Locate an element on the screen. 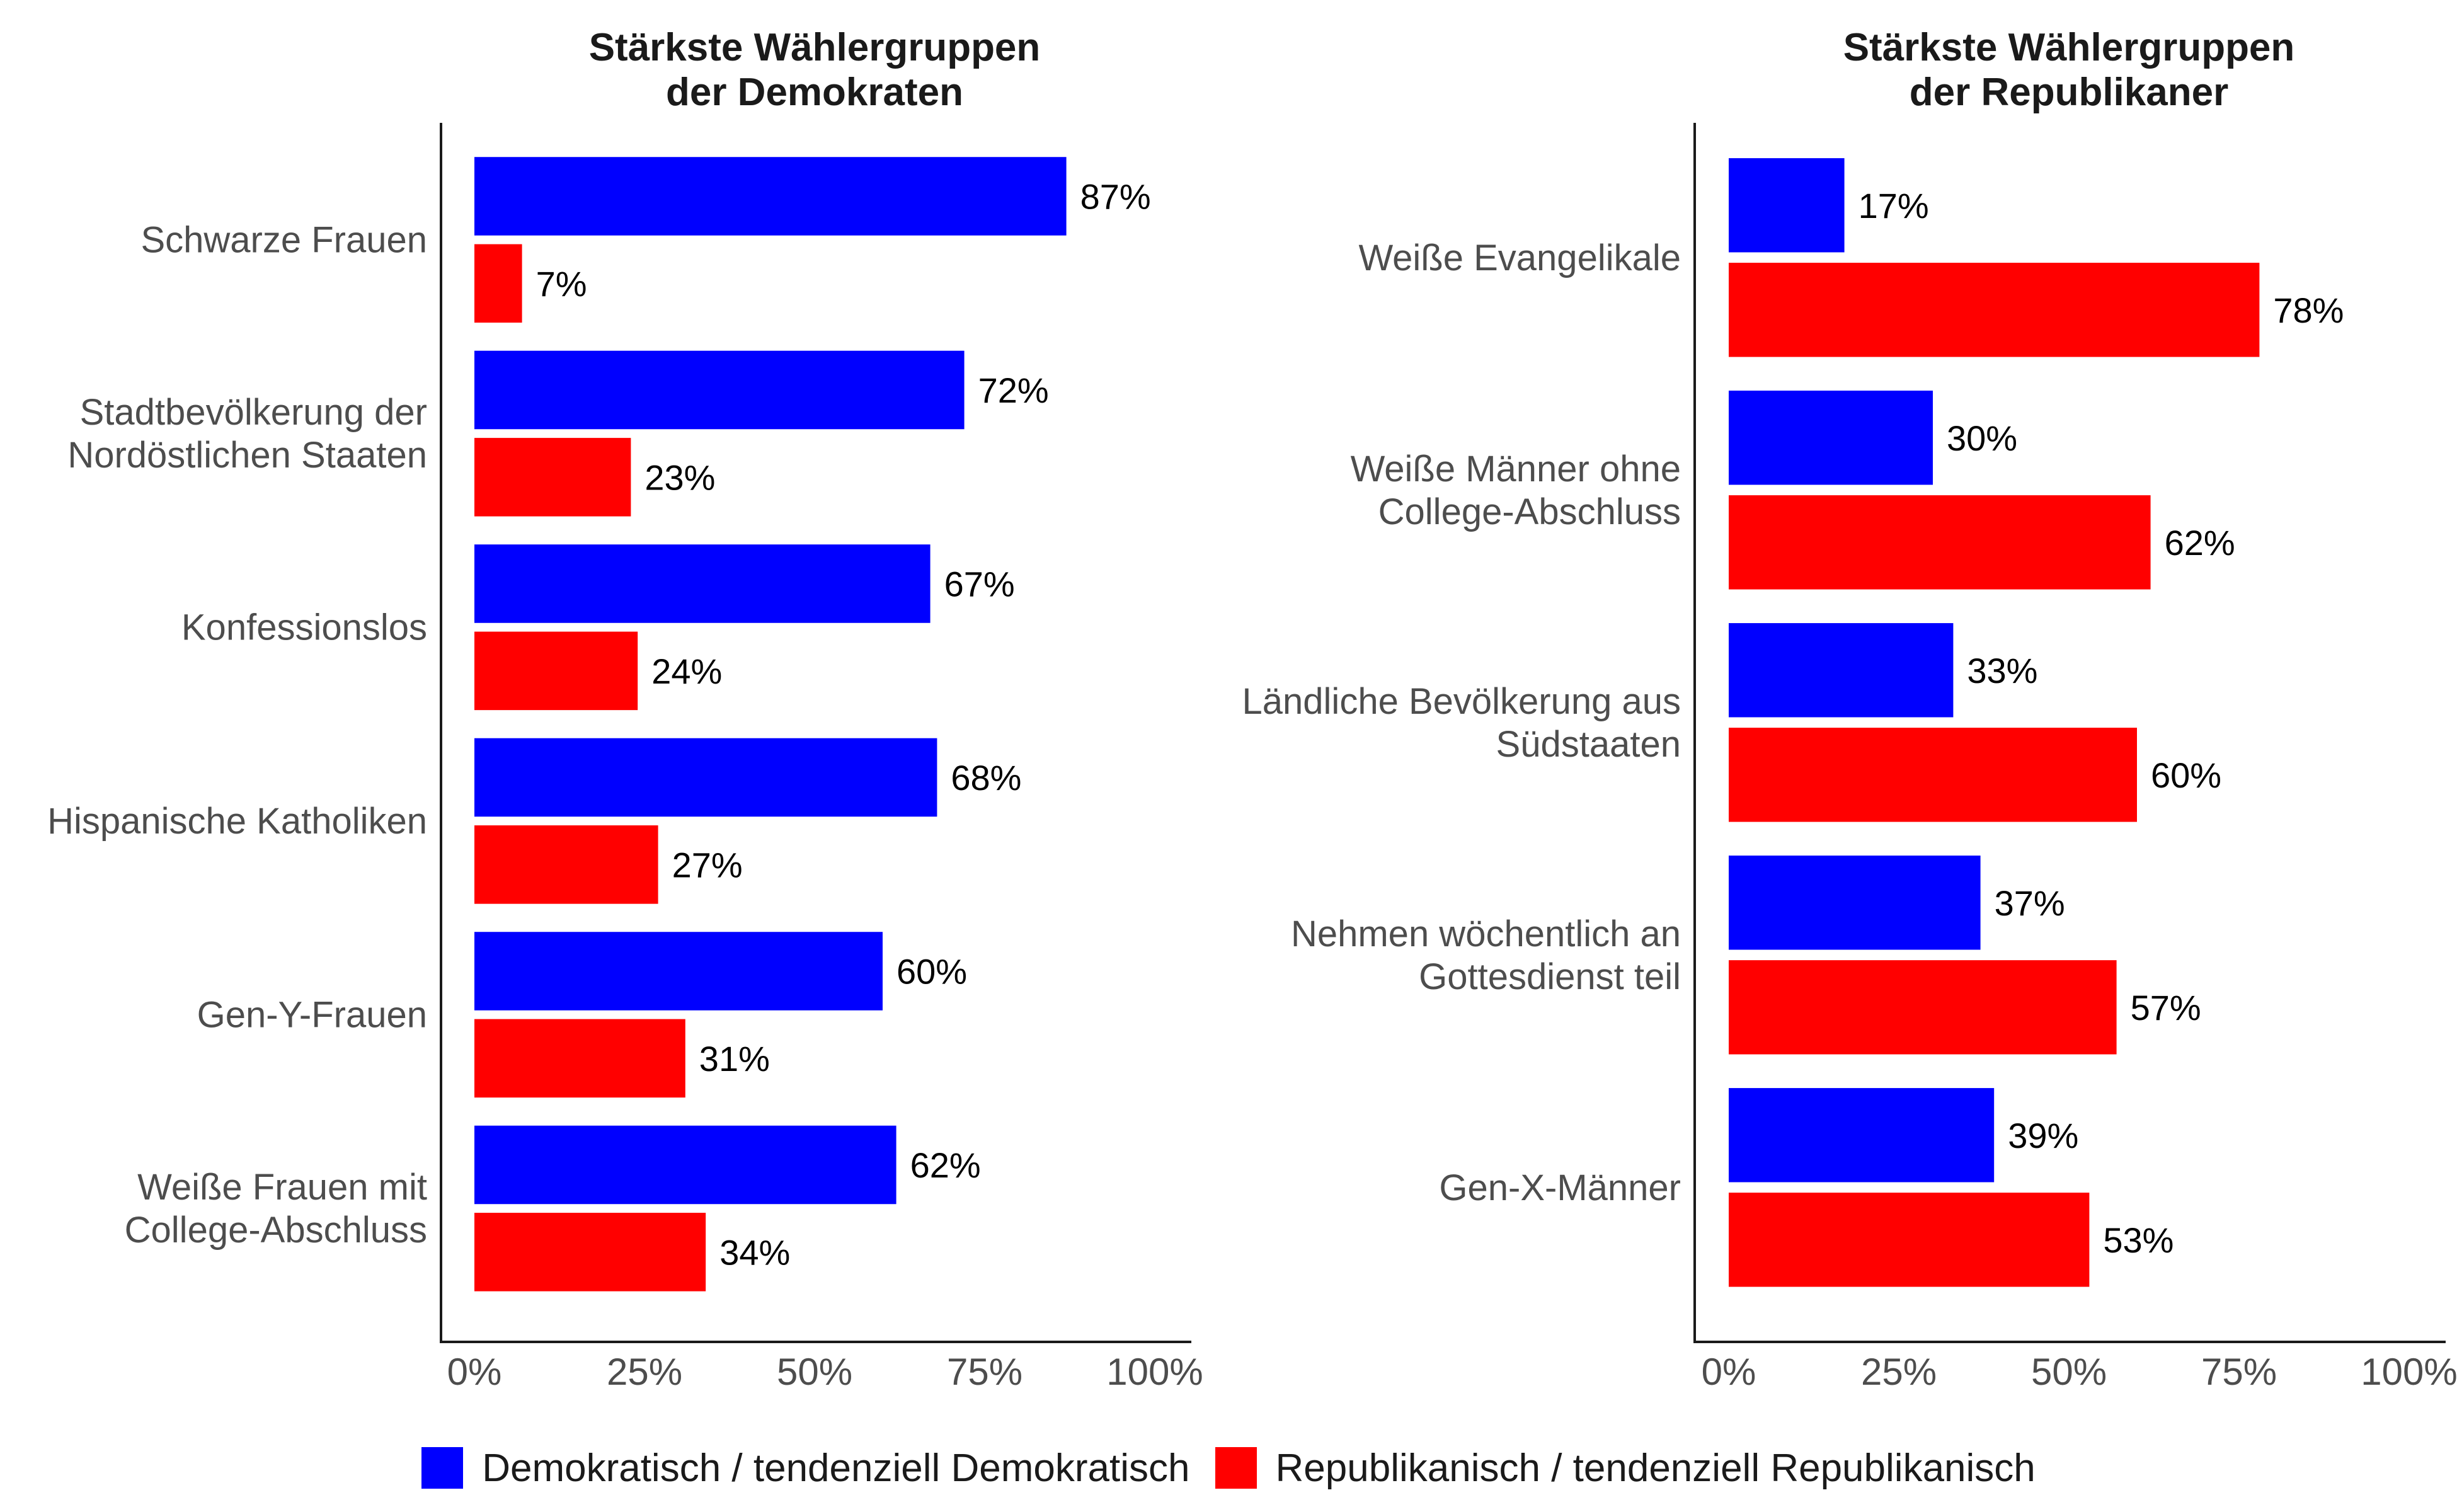 The height and width of the screenshot is (1512, 2457). chart-title: Stärkste Wählergruppen der Republikaner is located at coordinates (2069, 70).